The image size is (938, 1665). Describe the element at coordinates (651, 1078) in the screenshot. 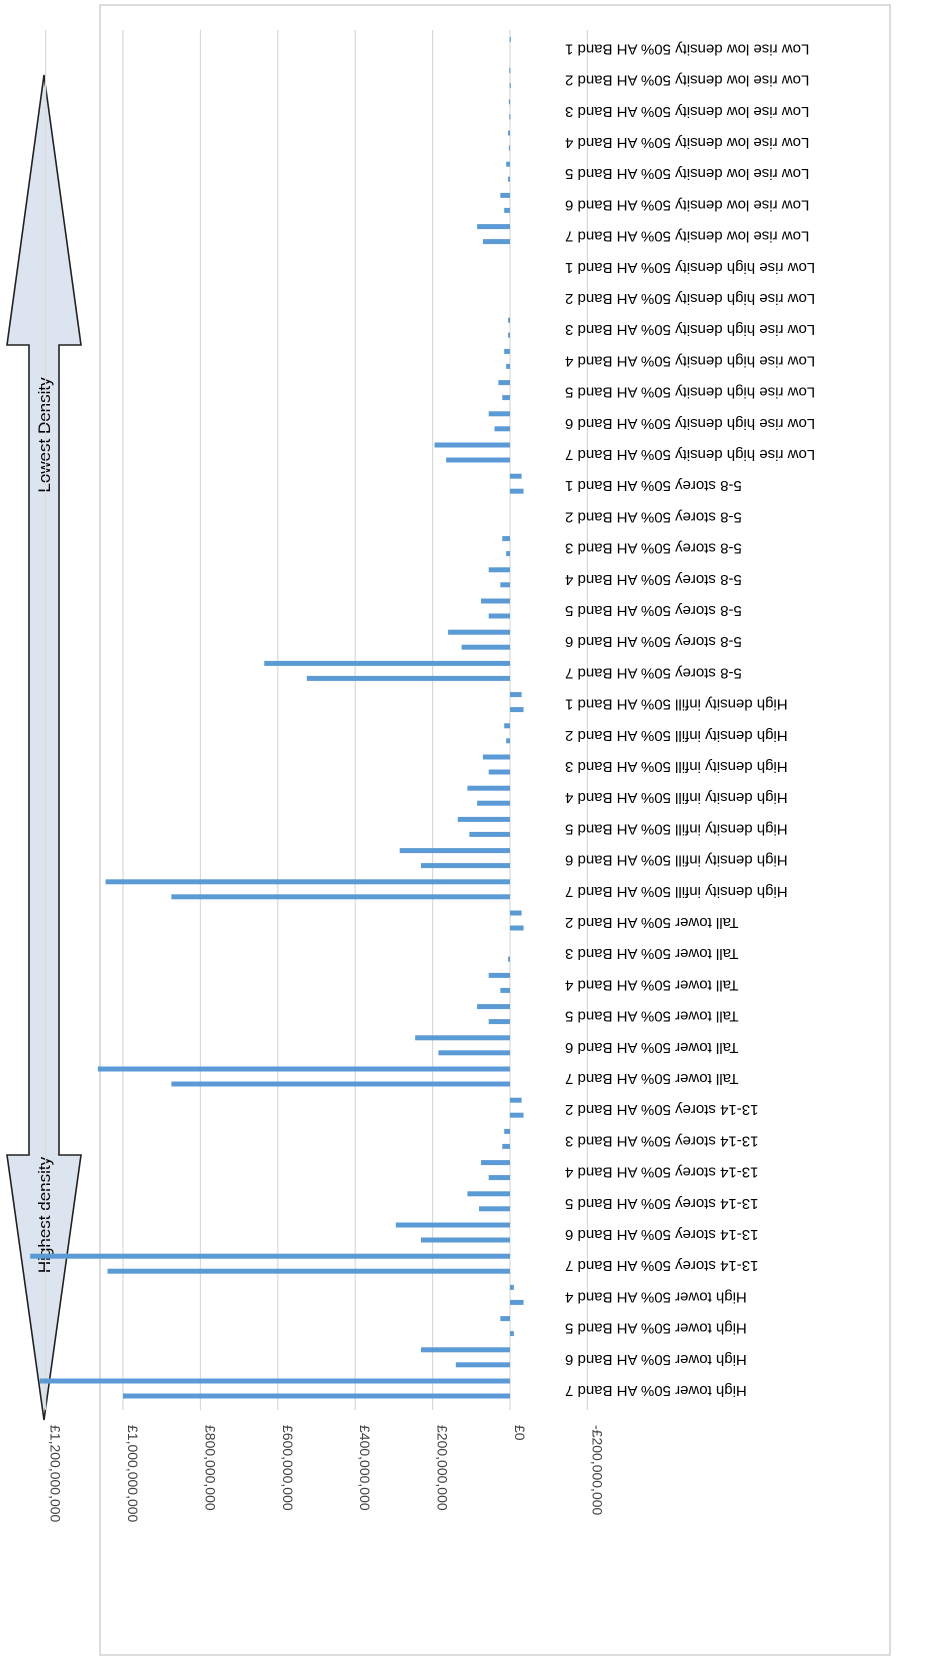

I see `category-label: Tall tower 50% AH Band 7` at that location.